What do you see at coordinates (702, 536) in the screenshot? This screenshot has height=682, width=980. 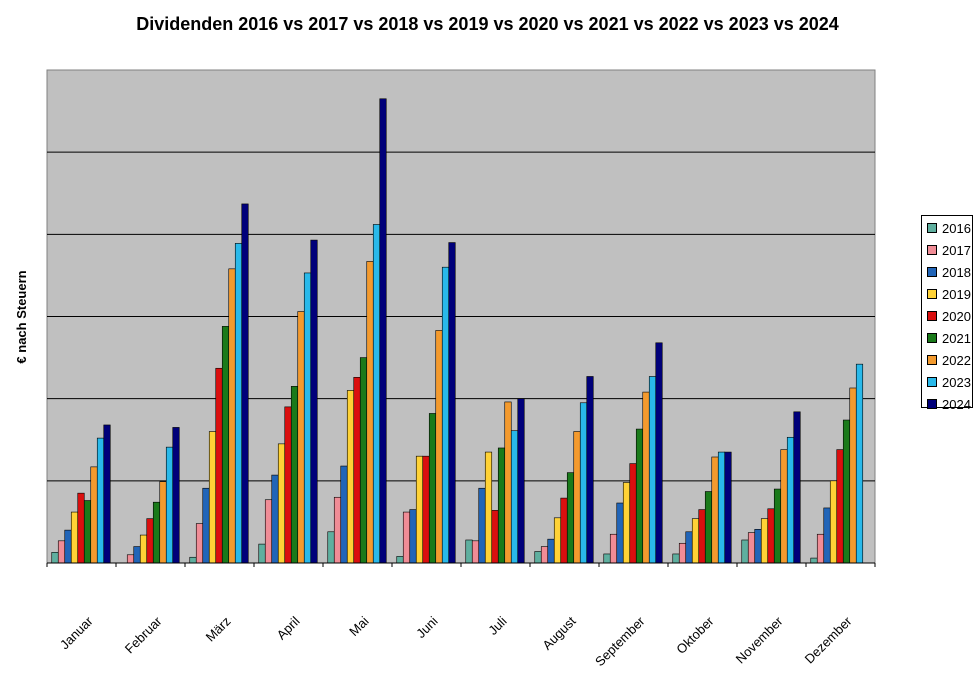 I see `bar-2020-oktober` at bounding box center [702, 536].